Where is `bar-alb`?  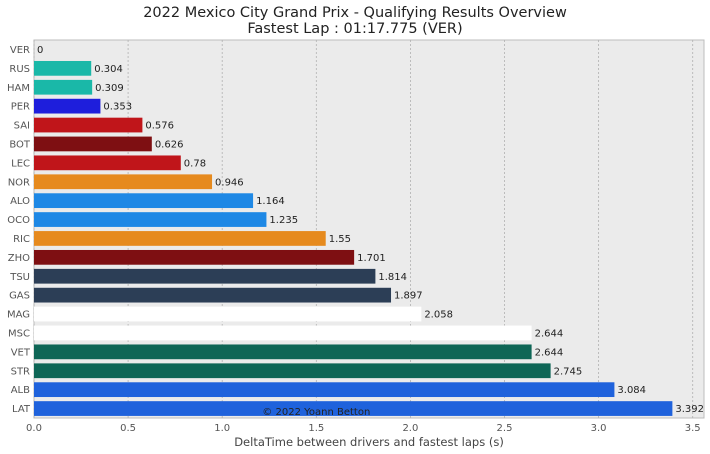
bar-alb is located at coordinates (324, 390).